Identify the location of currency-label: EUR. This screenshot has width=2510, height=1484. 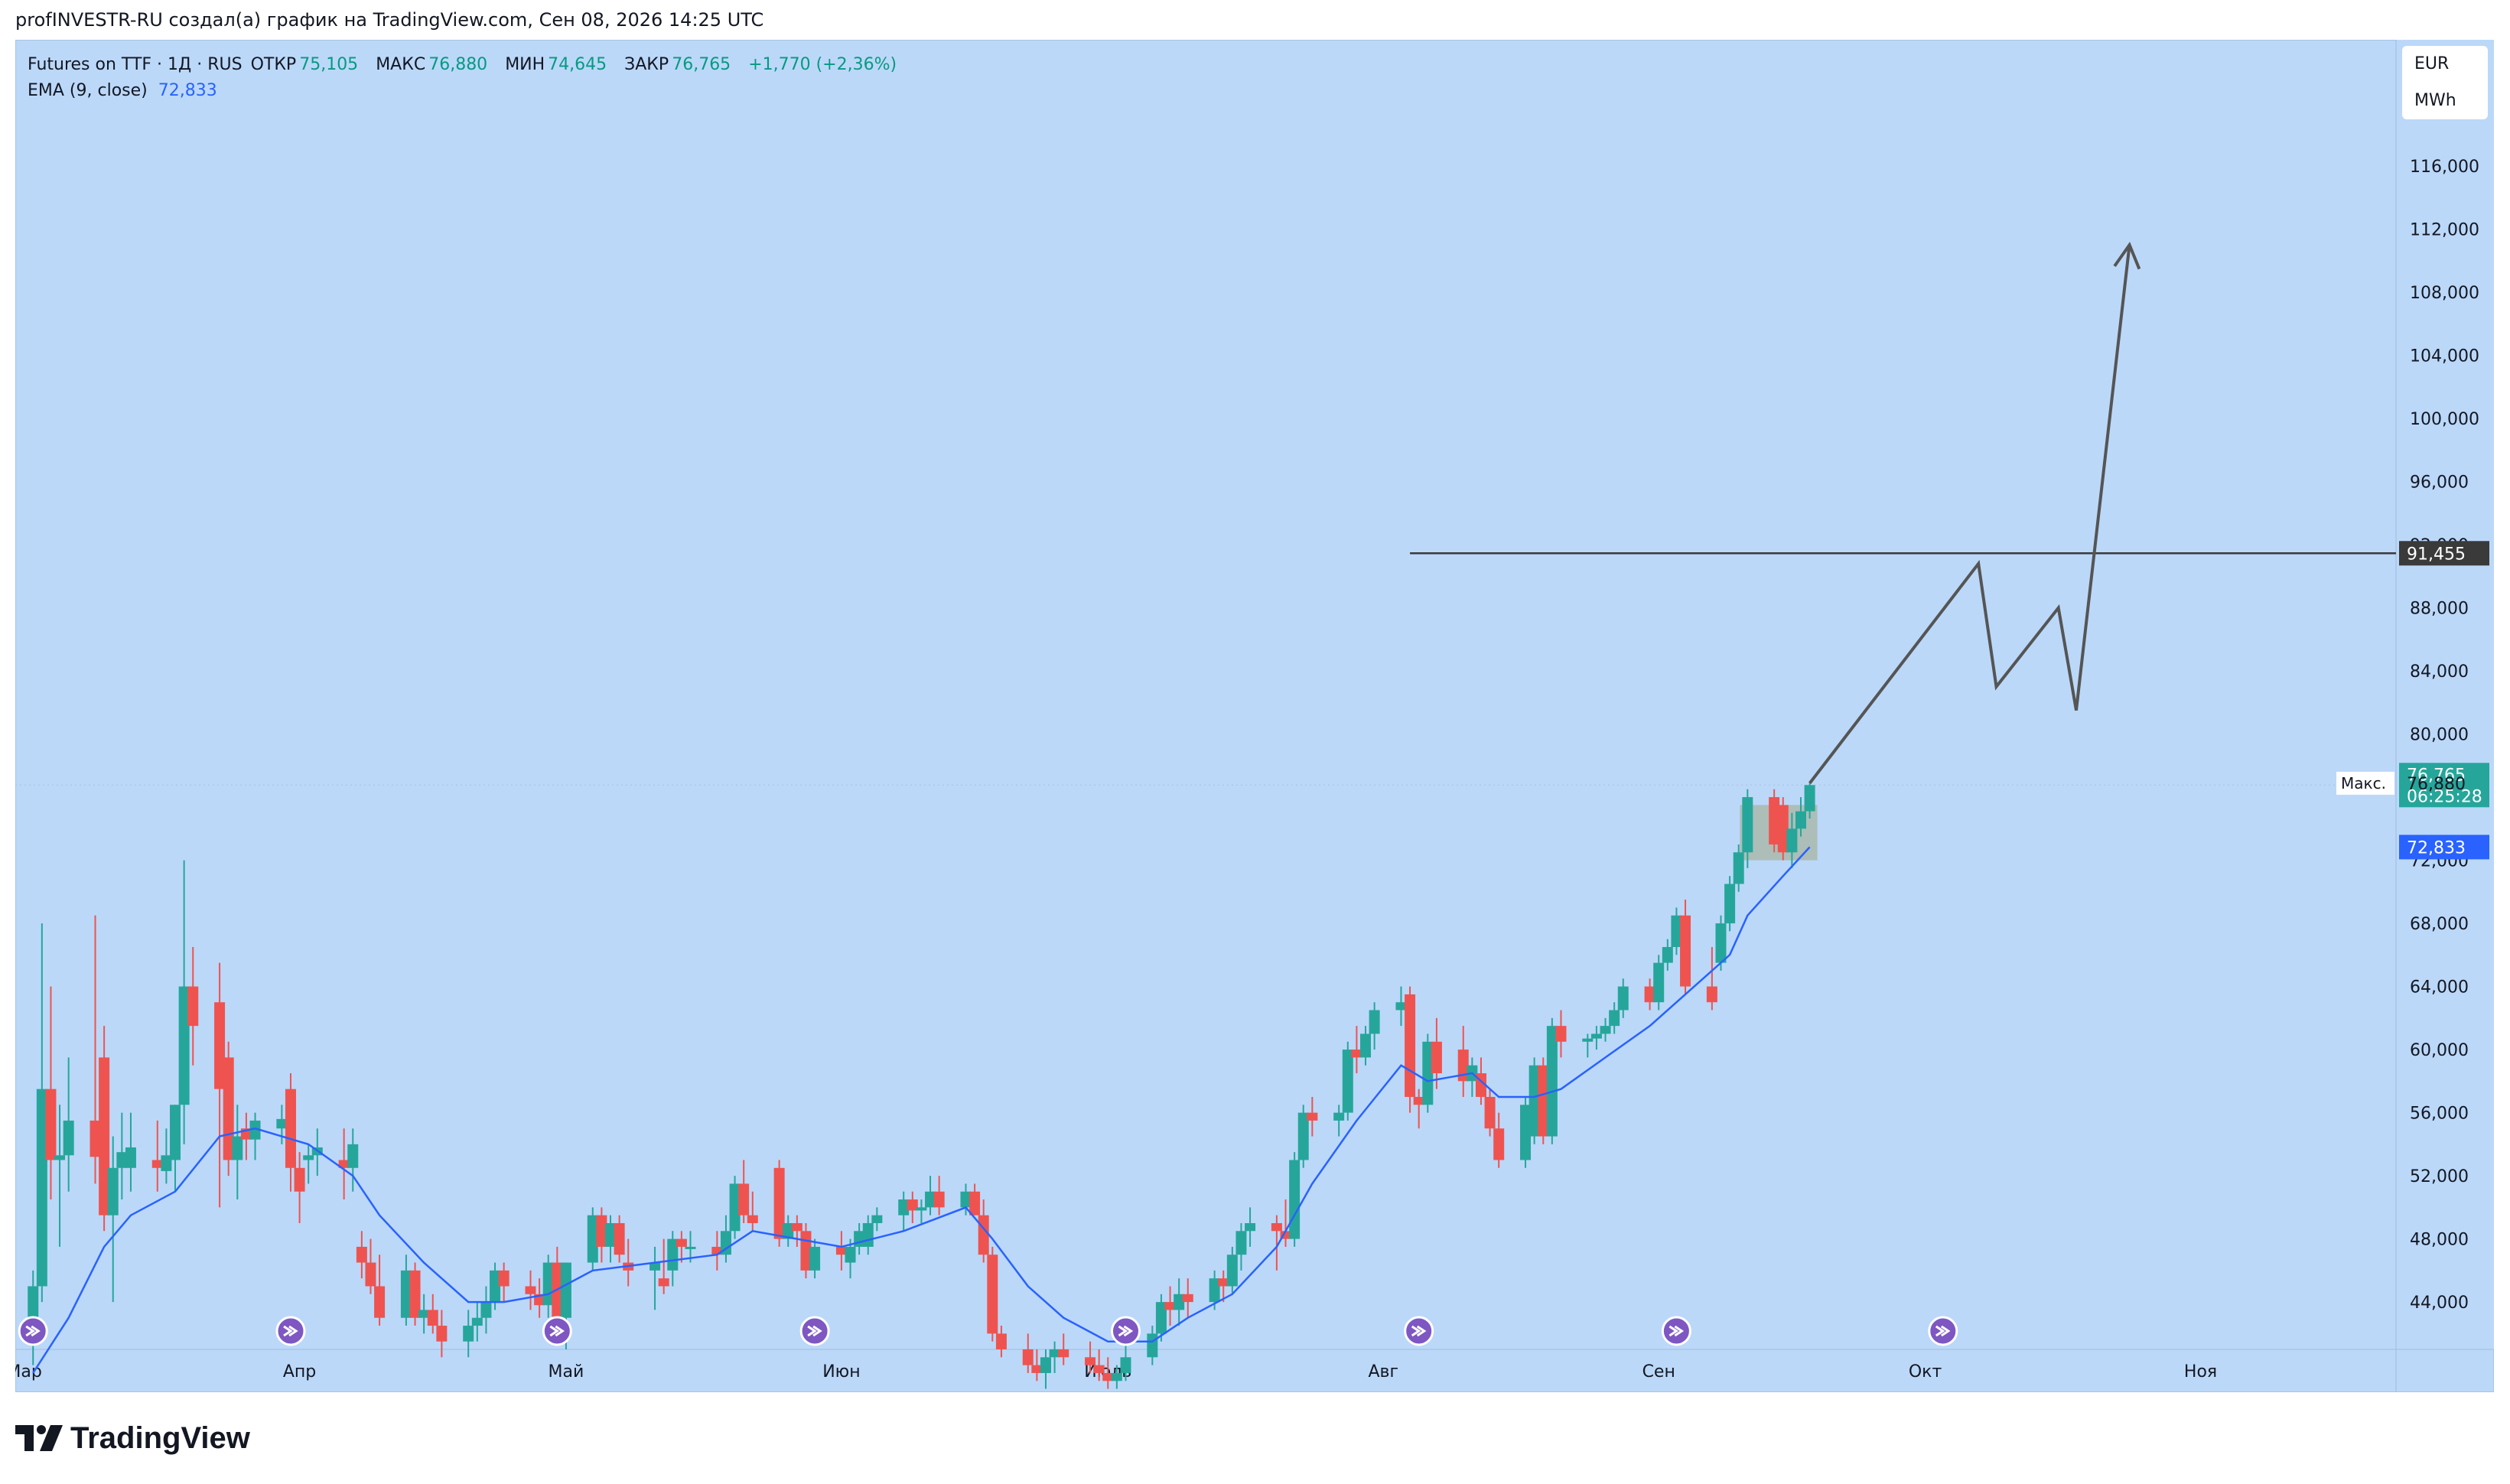
(2432, 63).